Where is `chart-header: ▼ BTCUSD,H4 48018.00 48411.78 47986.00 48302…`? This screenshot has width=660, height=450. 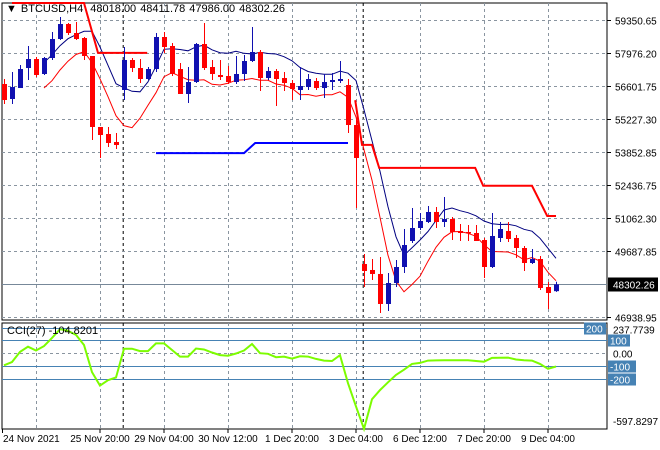
chart-header: ▼ BTCUSD,H4 48018.00 48411.78 47986.00 48302… is located at coordinates (147, 9).